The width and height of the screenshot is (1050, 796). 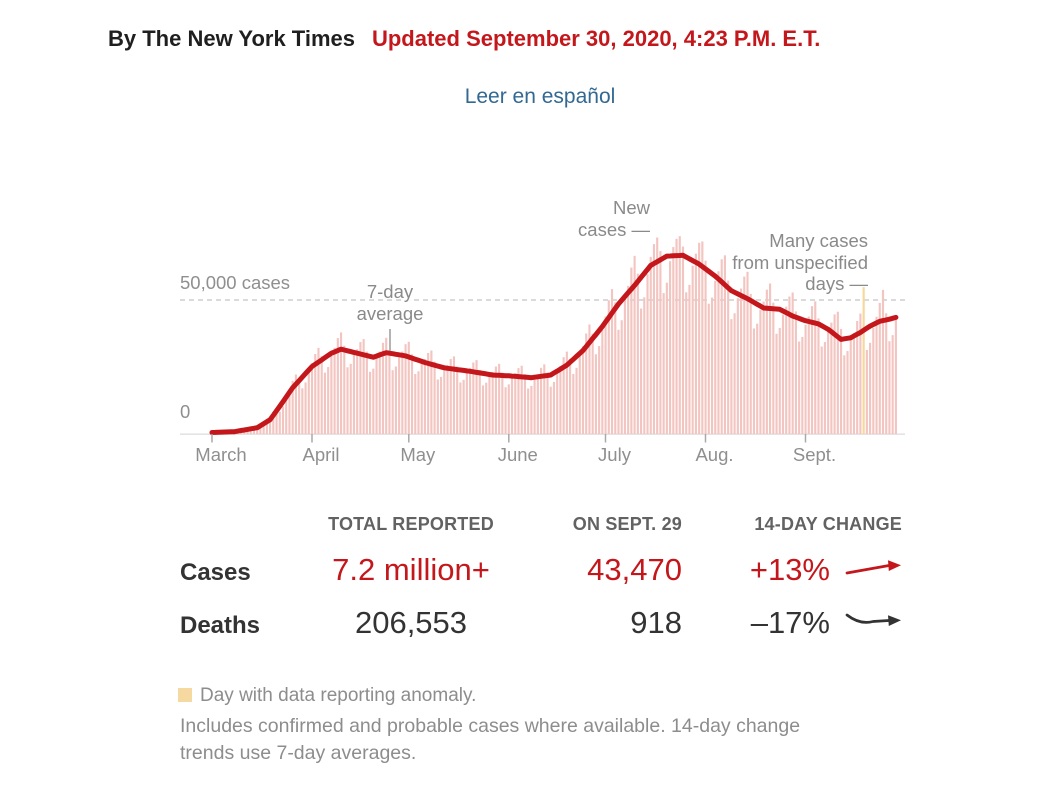 I want to click on byline: By The New York Times, so click(x=231, y=38).